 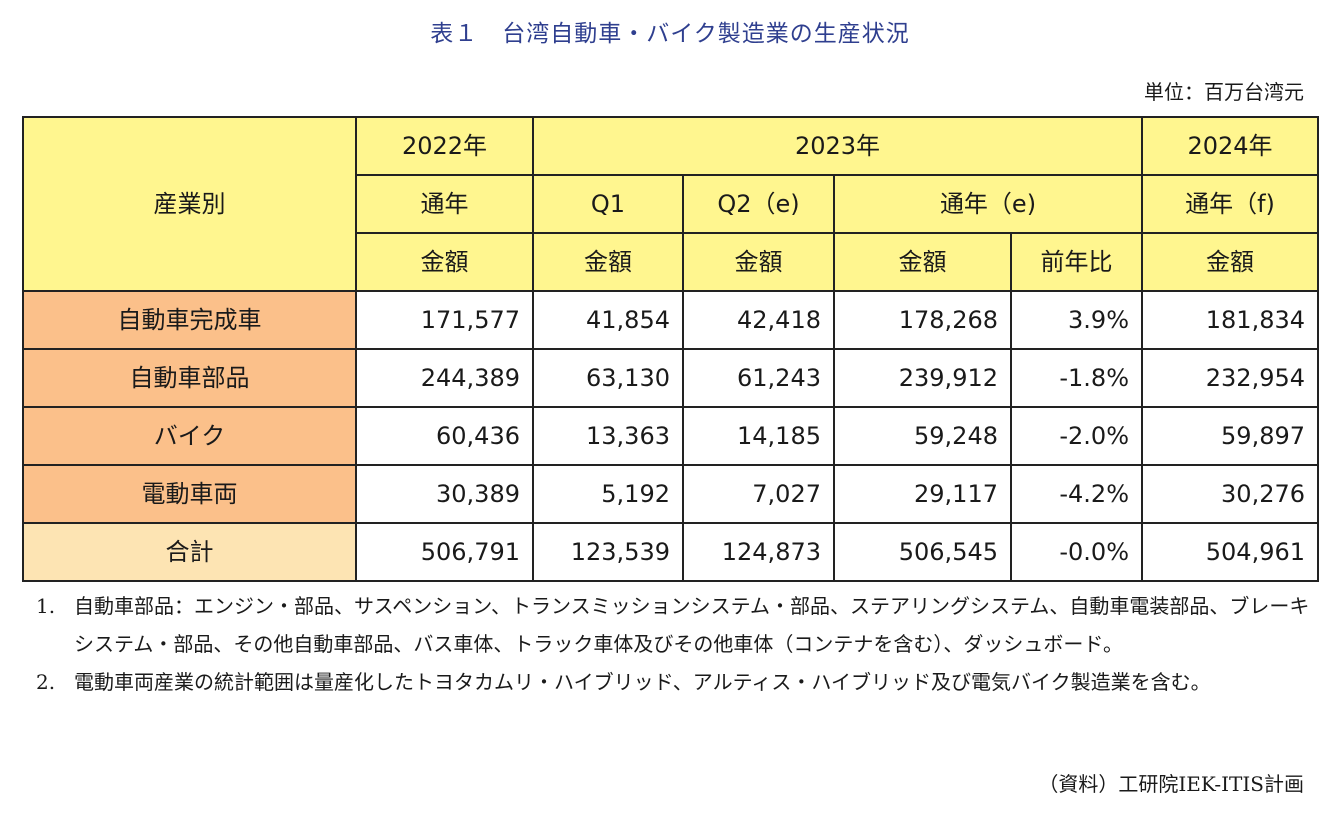 I want to click on value-2023-full-year: 29,117, so click(x=922, y=494).